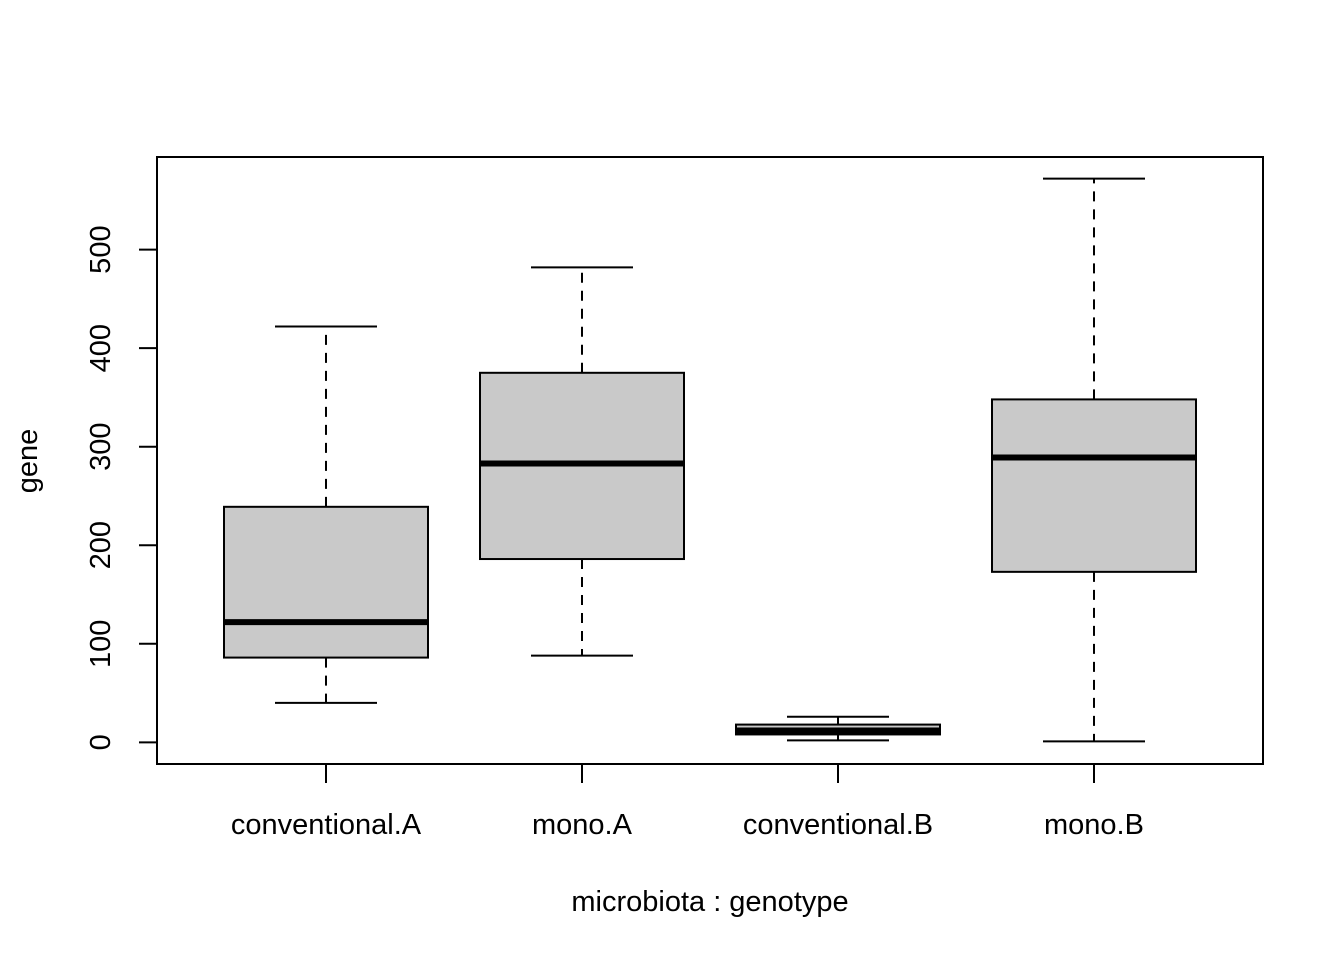 Image resolution: width=1344 pixels, height=960 pixels. I want to click on x-tick-label: conventional.A, so click(326, 825).